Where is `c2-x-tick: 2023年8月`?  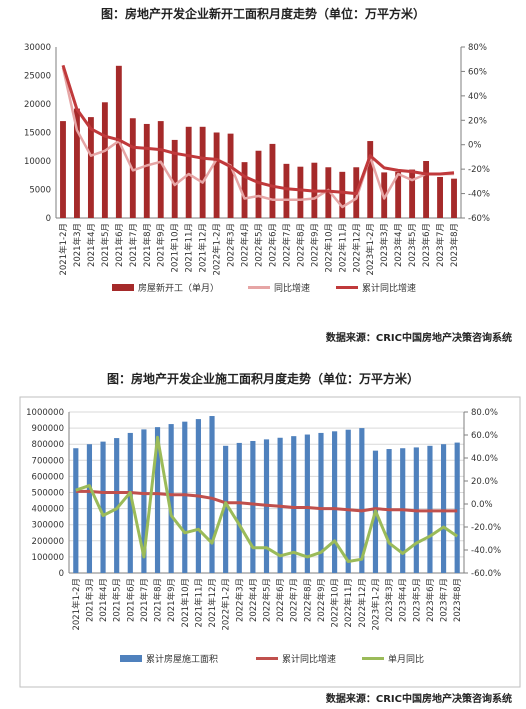 c2-x-tick: 2023年8月 is located at coordinates (457, 600).